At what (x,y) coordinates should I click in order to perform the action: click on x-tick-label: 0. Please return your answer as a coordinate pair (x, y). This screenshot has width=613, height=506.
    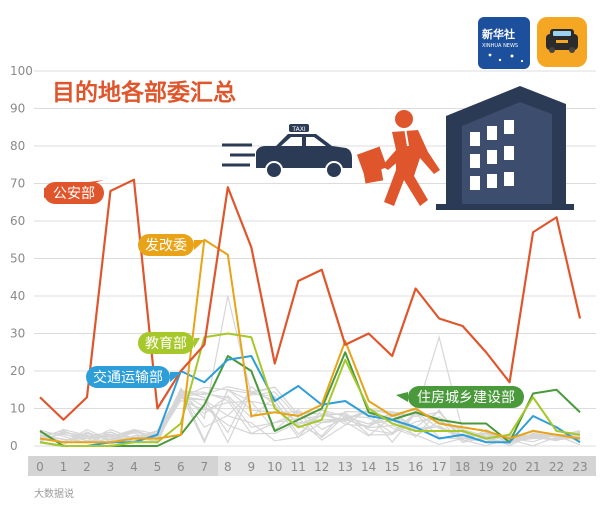
    Looking at the image, I should click on (40, 467).